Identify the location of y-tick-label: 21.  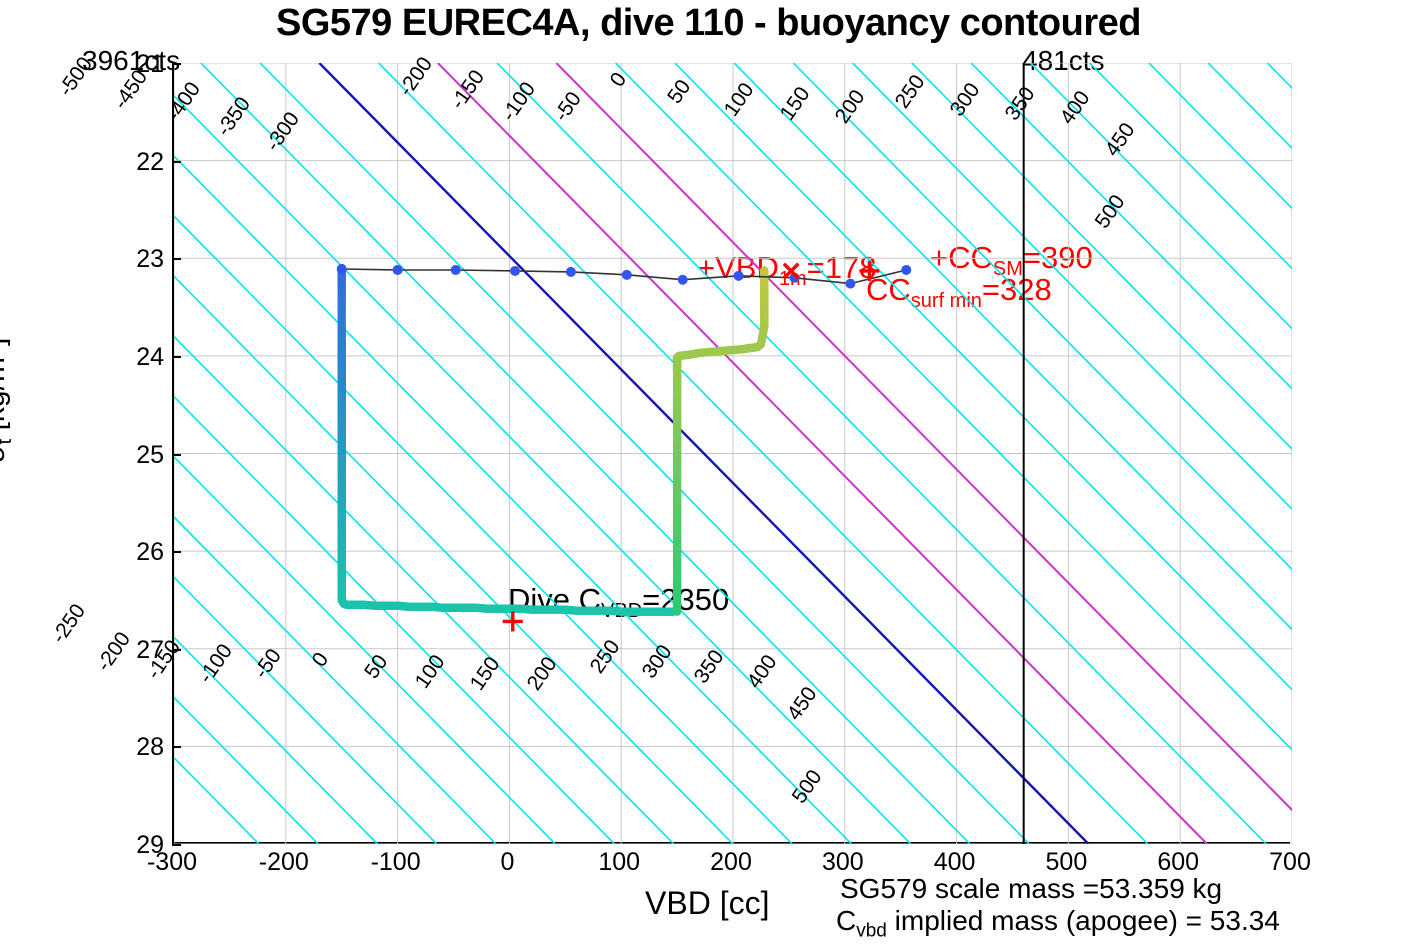
(150, 64).